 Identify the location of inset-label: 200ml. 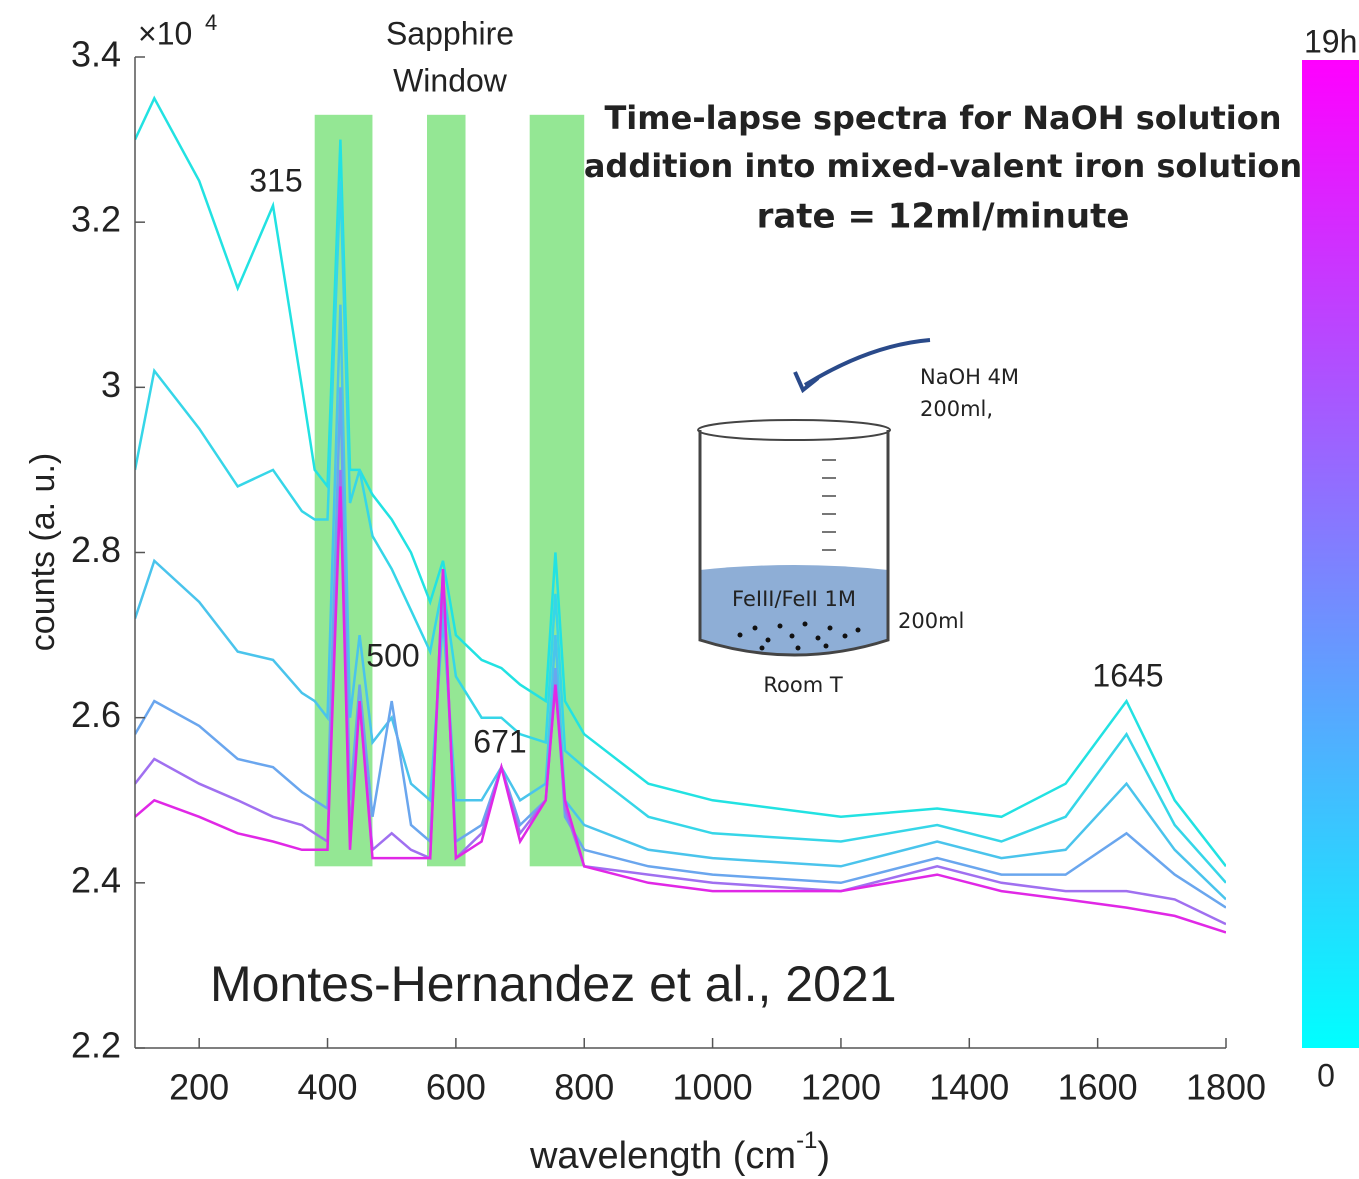
(931, 621).